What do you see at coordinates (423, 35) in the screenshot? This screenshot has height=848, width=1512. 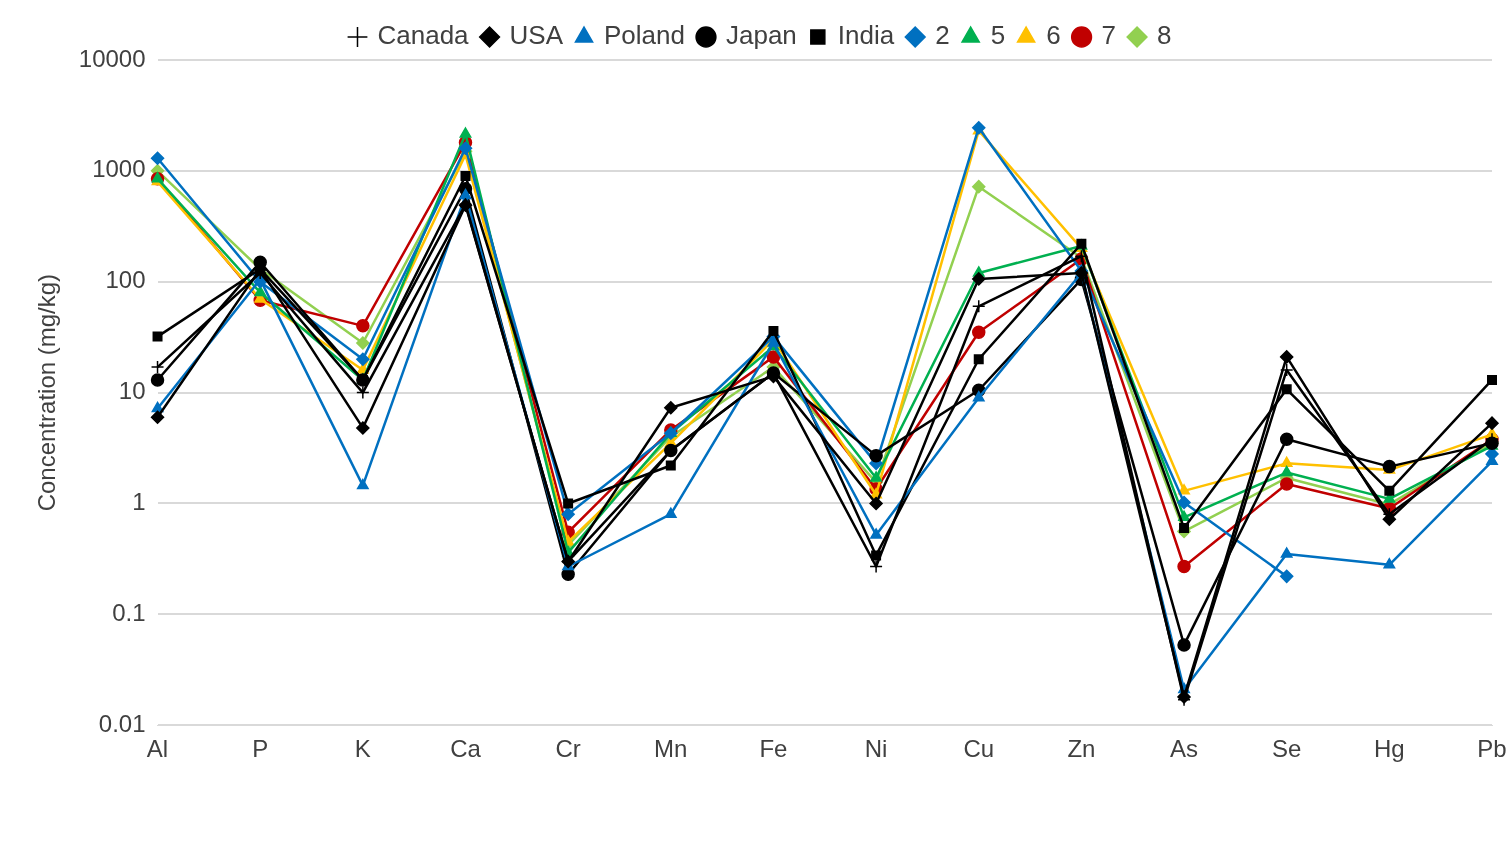 I see `legend-label: Canada` at bounding box center [423, 35].